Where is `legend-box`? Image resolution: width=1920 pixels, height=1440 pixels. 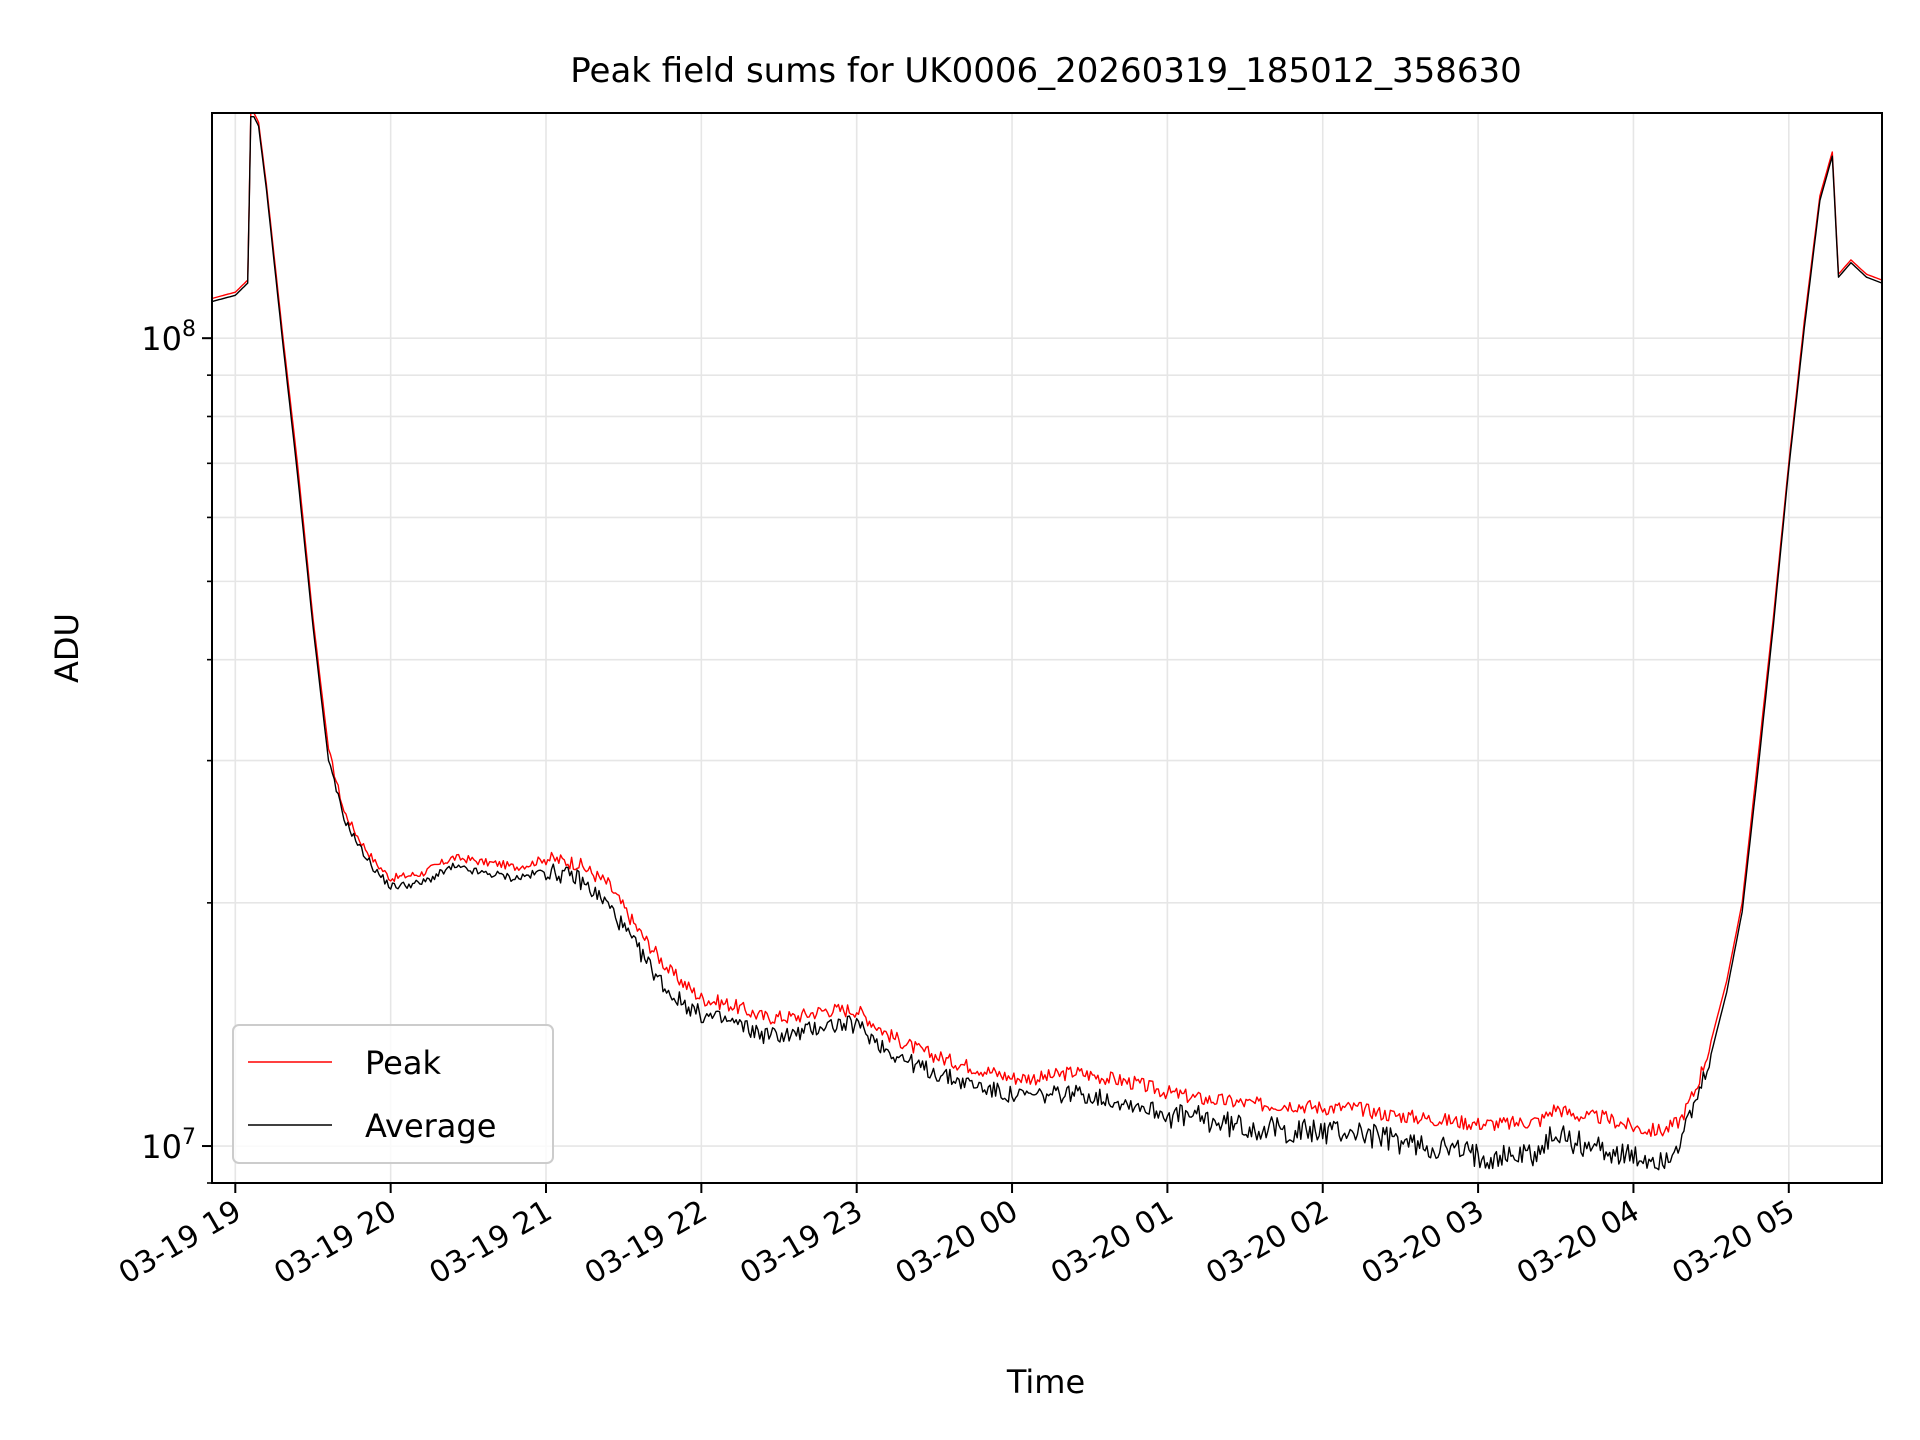 legend-box is located at coordinates (393, 1094).